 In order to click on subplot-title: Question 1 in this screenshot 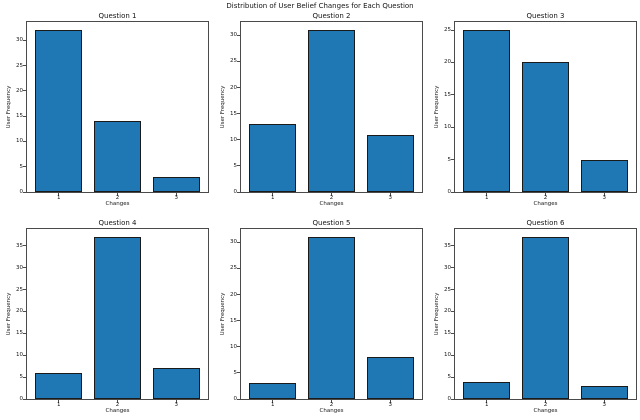, I will do `click(117, 16)`.